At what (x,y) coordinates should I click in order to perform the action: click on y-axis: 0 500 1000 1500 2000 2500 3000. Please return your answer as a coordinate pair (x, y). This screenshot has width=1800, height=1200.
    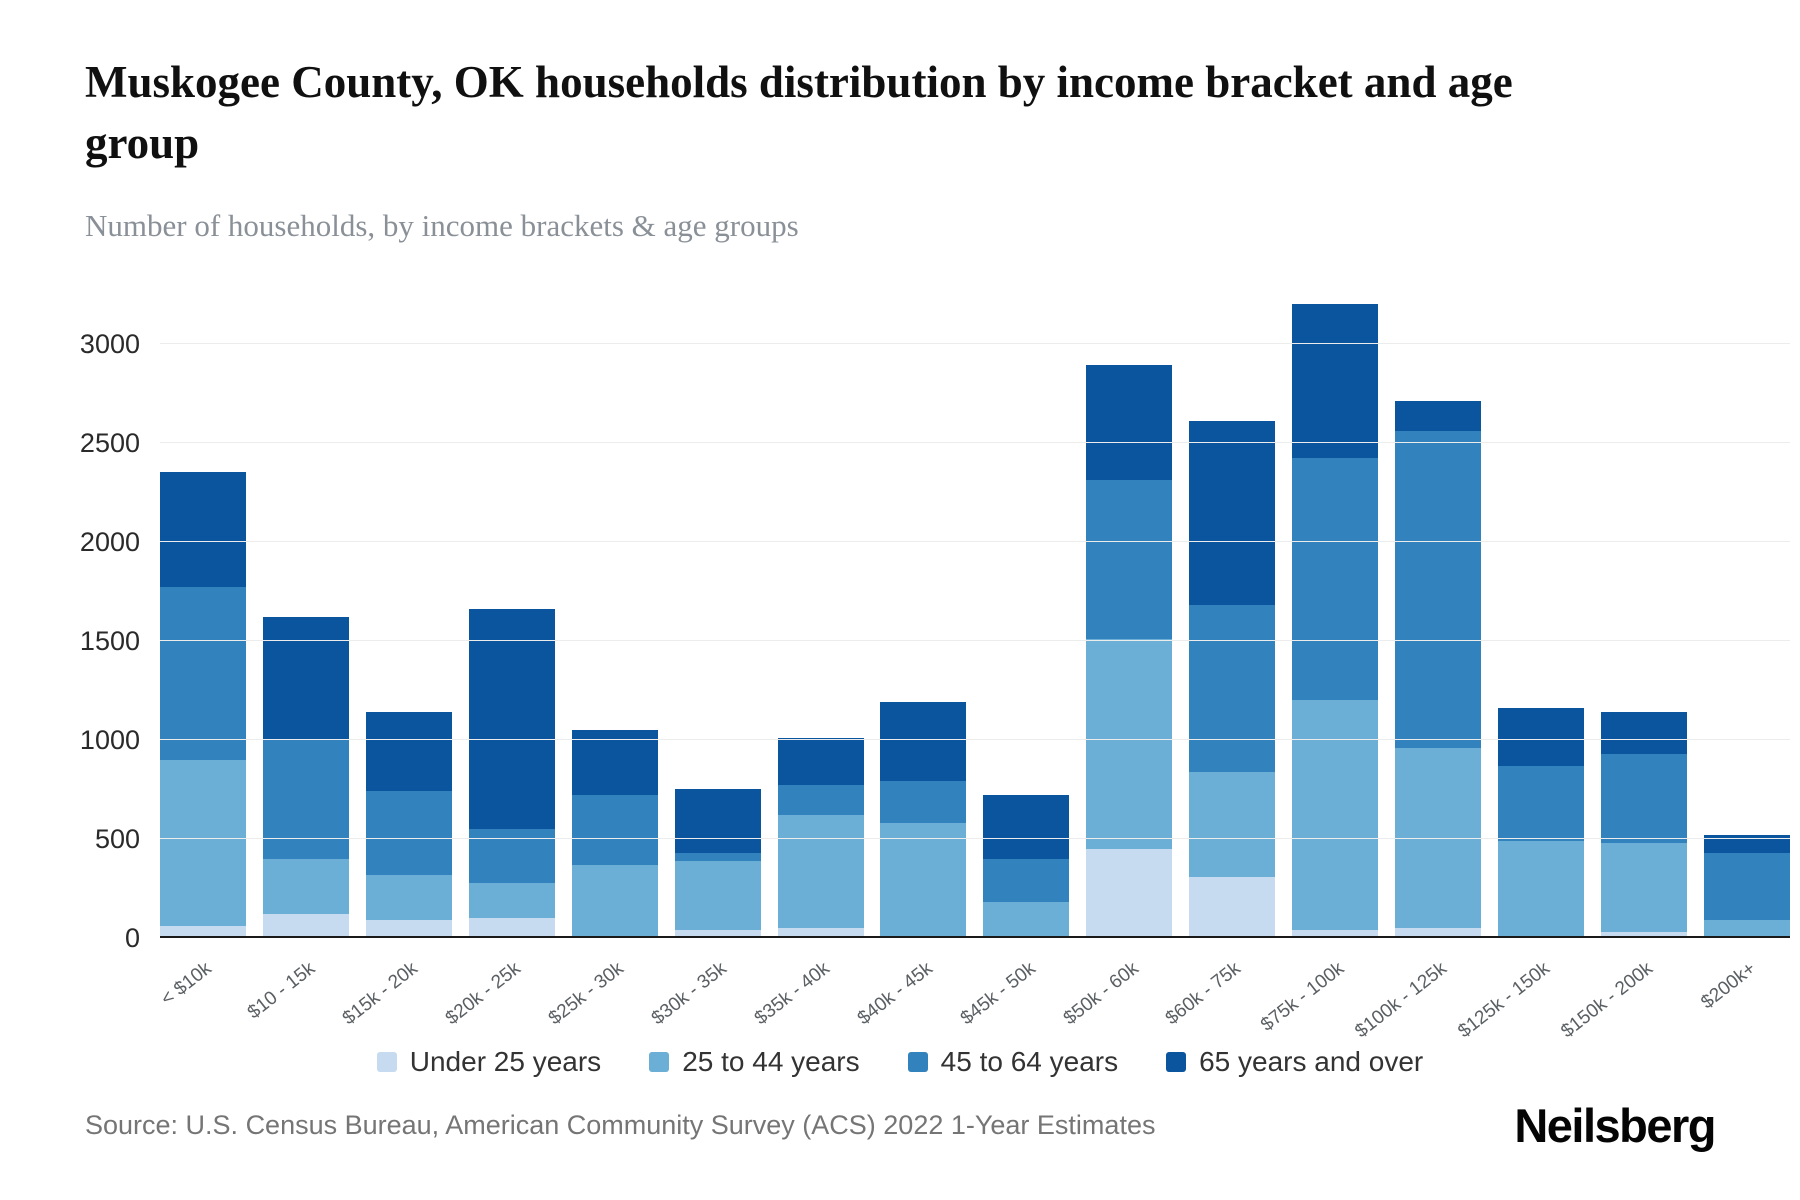
    Looking at the image, I should click on (105, 620).